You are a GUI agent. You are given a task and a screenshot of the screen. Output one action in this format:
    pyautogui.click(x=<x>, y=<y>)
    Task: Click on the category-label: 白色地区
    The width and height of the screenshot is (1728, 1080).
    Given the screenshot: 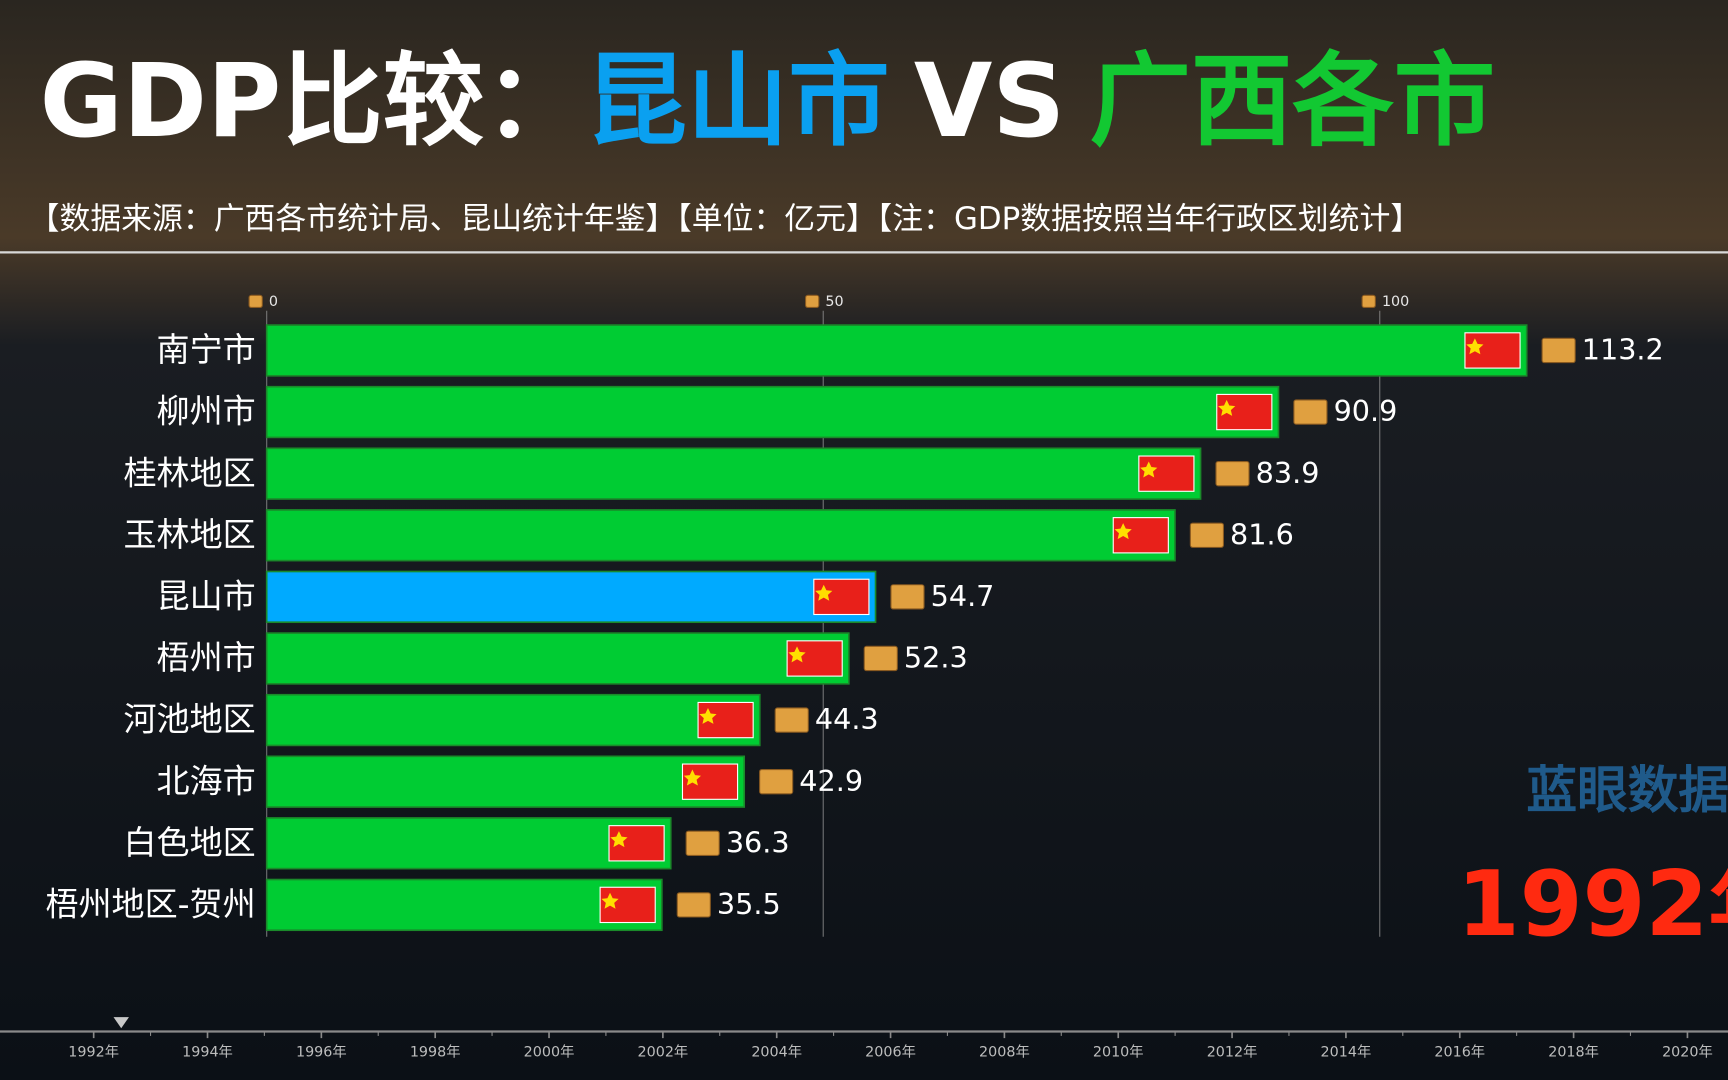 What is the action you would take?
    pyautogui.click(x=189, y=842)
    